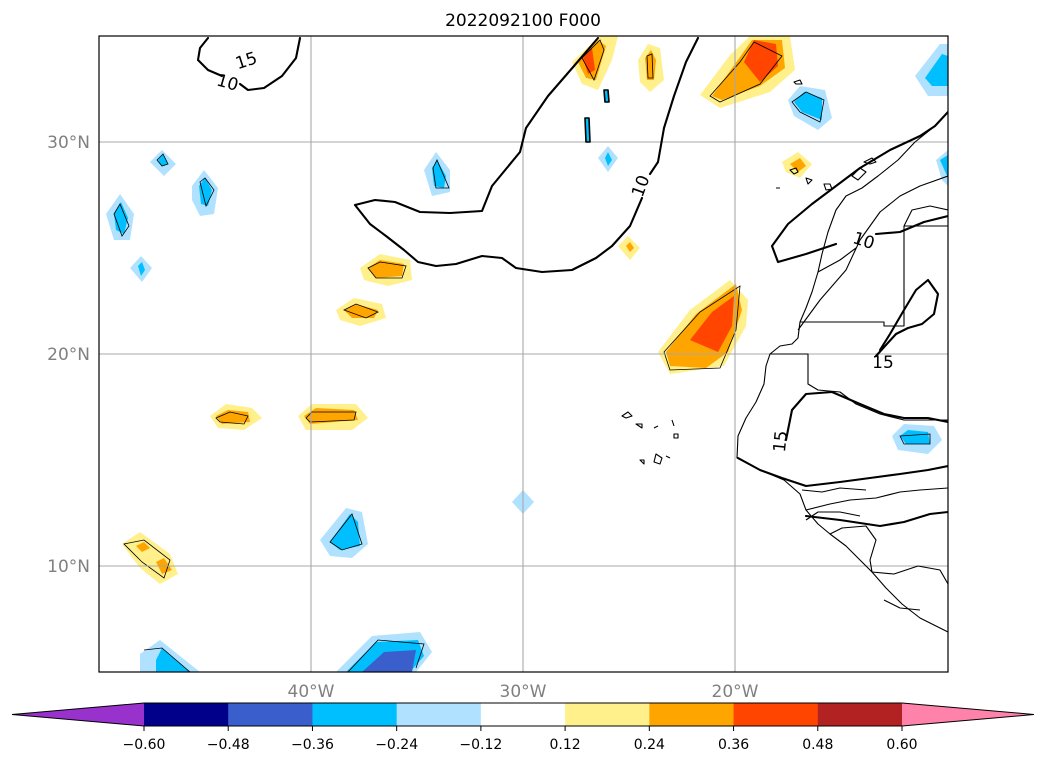 This screenshot has height=765, width=1047. I want to click on colorbar-extend-max, so click(968, 714).